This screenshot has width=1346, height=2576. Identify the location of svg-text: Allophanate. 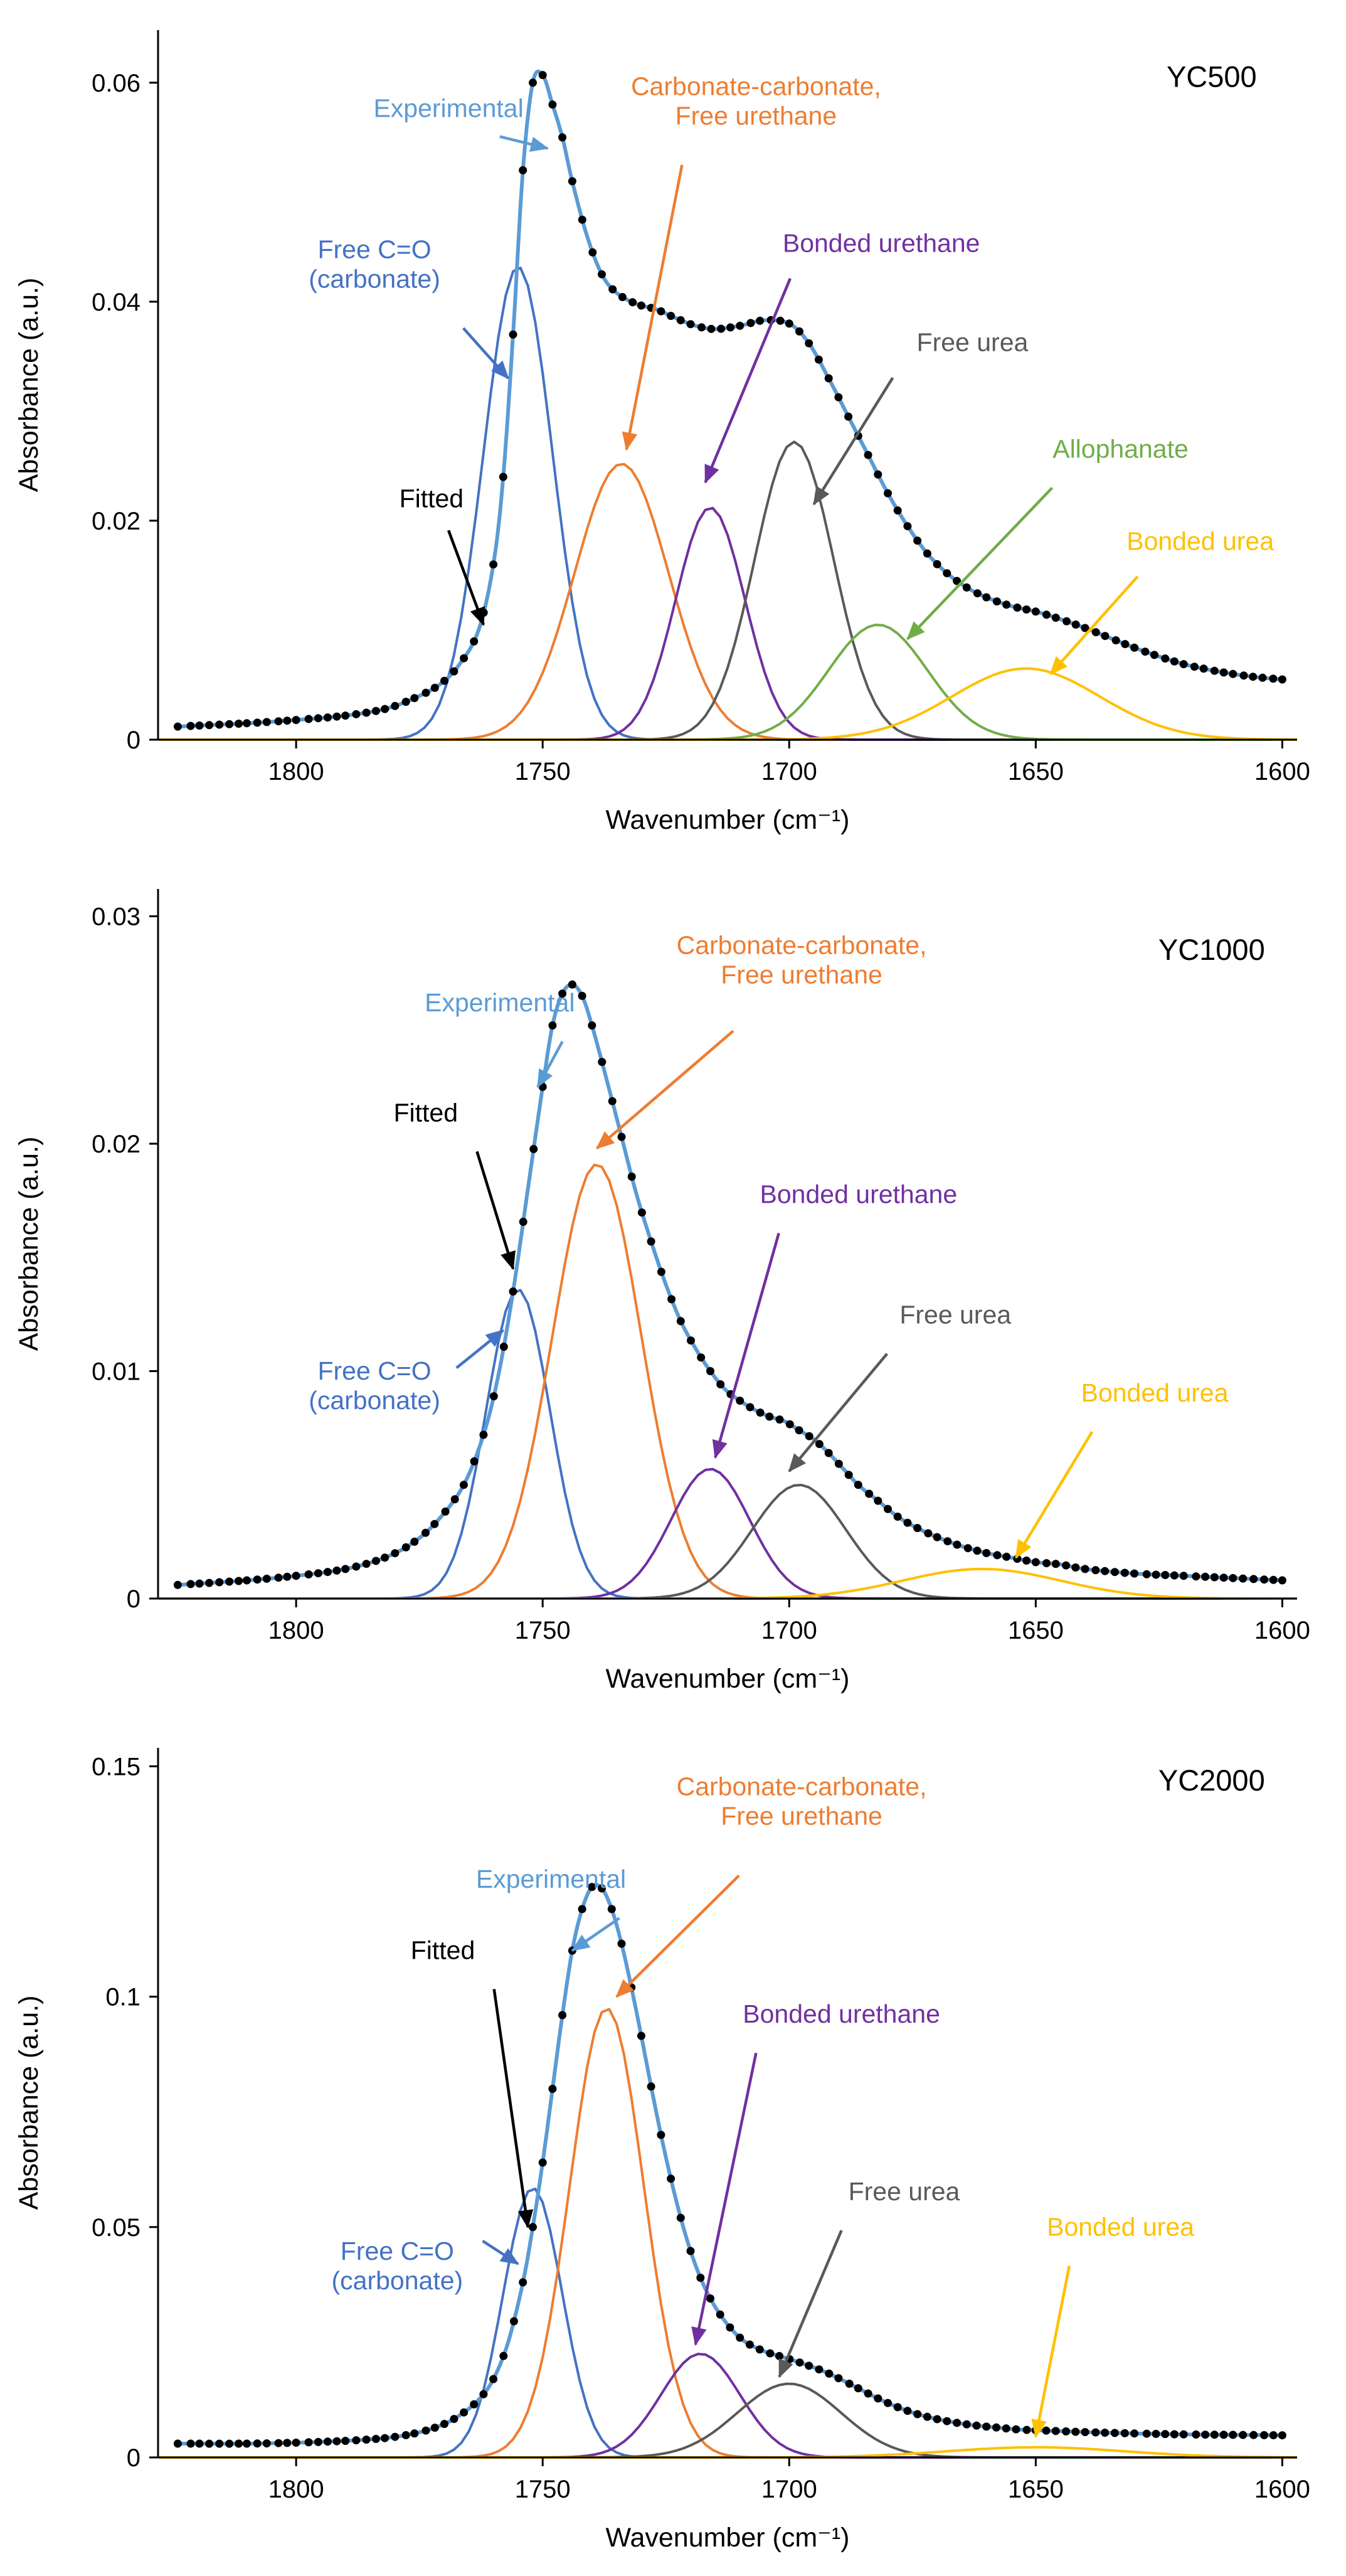
(1120, 448).